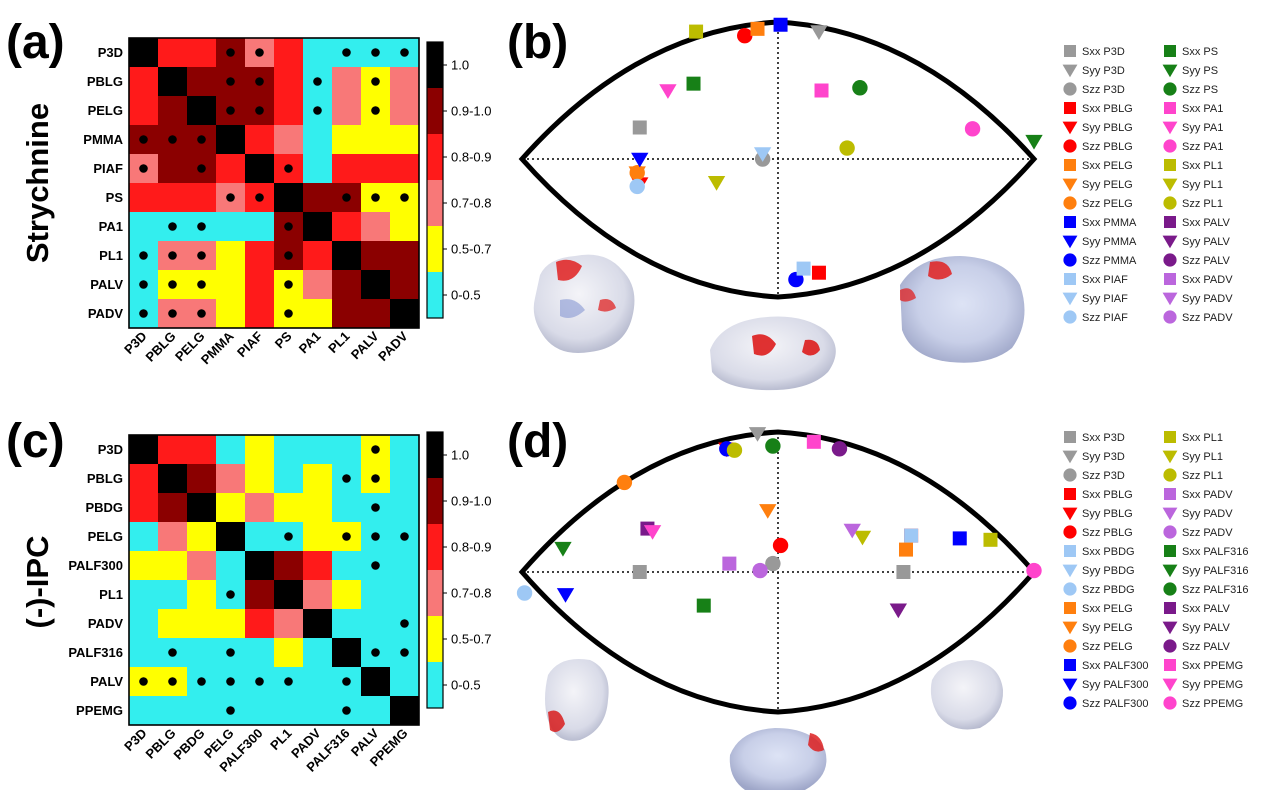  Describe the element at coordinates (471, 111) in the screenshot. I see `colorbar-label: 0.9-1.0` at that location.